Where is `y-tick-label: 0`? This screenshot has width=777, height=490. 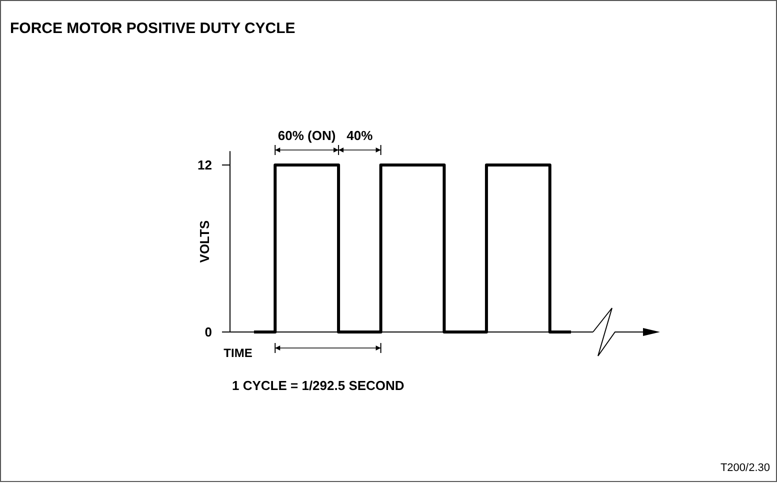
y-tick-label: 0 is located at coordinates (208, 332).